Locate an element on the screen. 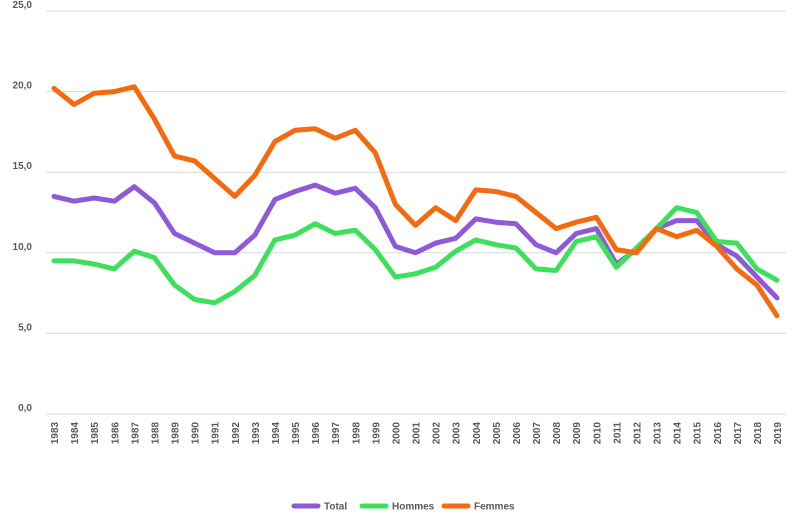  x-tick-label: 2018 is located at coordinates (758, 433).